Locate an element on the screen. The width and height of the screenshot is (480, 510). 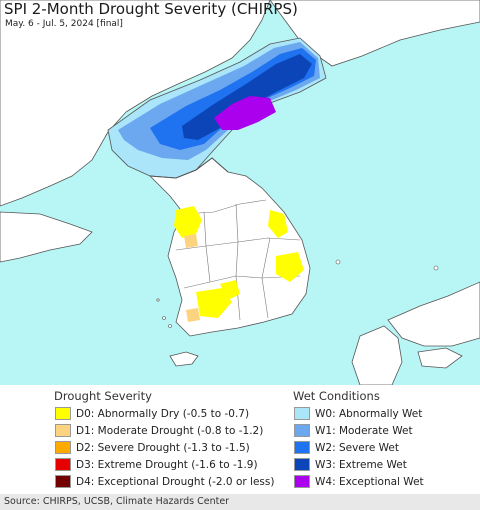
small-islands is located at coordinates (297, 293).